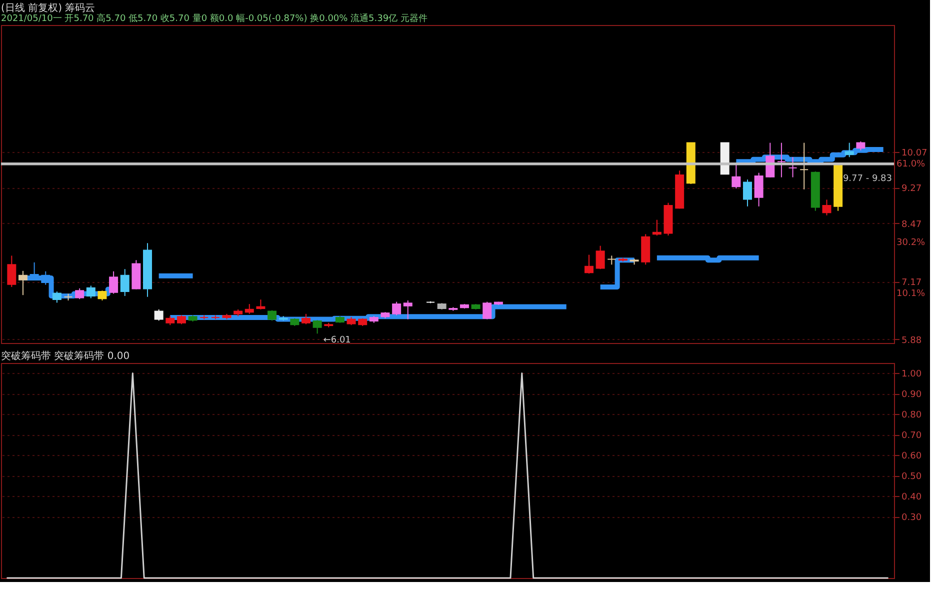 Image resolution: width=945 pixels, height=609 pixels. I want to click on y-tick-label: 9.27, so click(912, 189).